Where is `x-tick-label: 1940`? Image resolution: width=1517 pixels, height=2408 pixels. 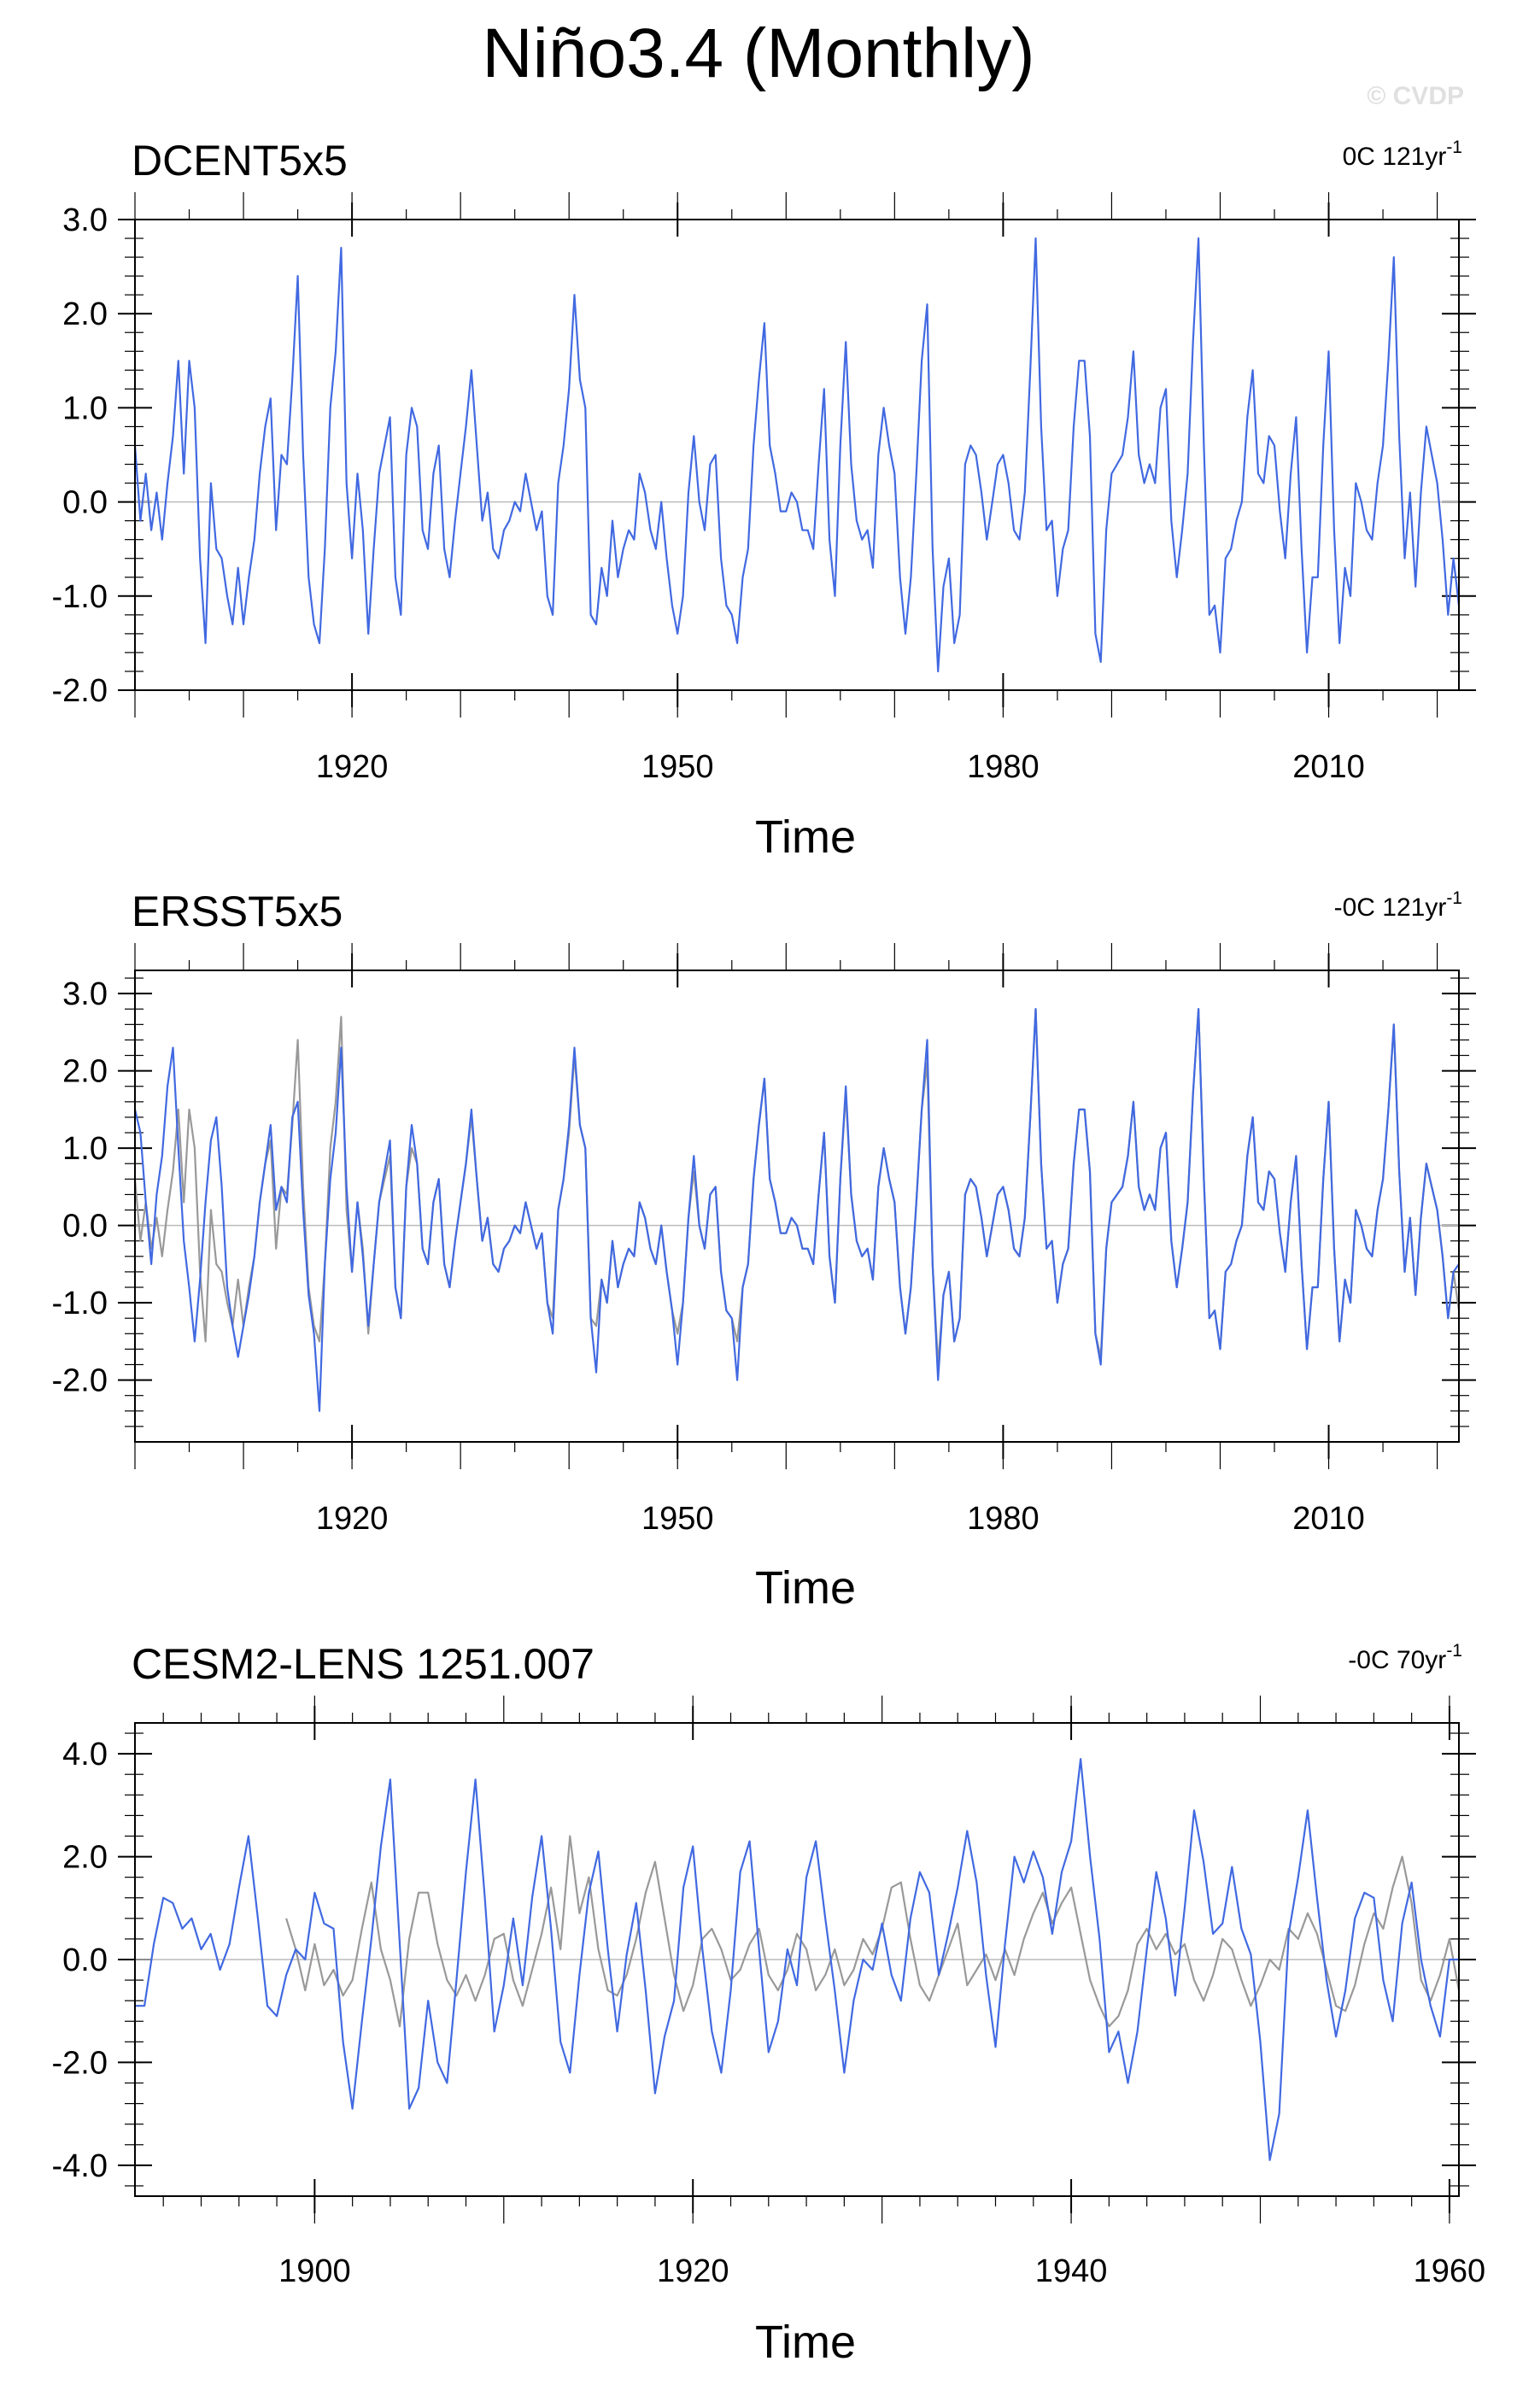 x-tick-label: 1940 is located at coordinates (1071, 2271).